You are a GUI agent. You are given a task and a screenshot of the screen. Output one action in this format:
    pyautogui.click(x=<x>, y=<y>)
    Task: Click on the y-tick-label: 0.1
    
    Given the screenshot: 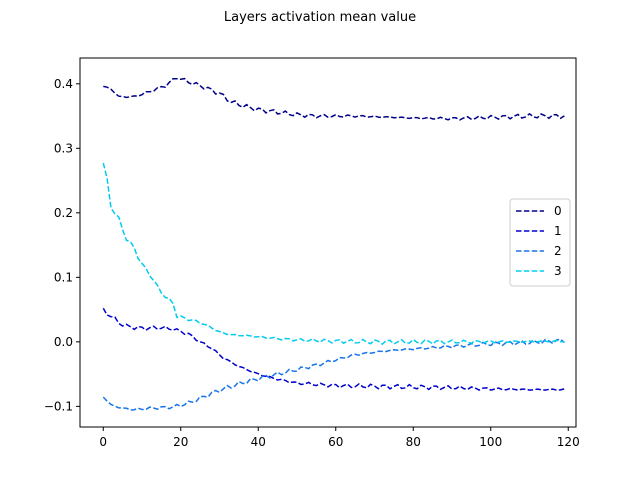 What is the action you would take?
    pyautogui.click(x=63, y=277)
    